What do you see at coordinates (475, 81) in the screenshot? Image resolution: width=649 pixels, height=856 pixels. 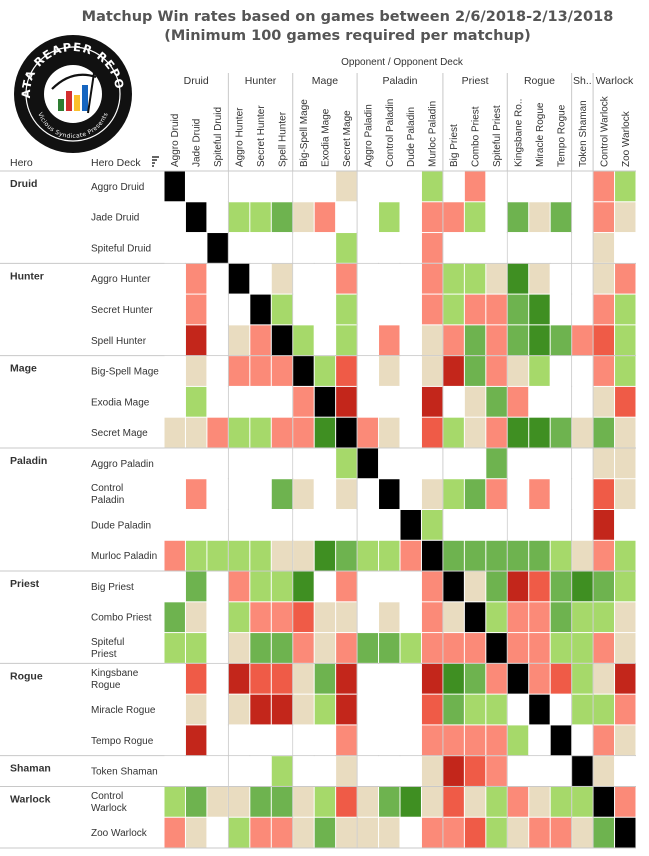 I see `column-group-label: Priest` at bounding box center [475, 81].